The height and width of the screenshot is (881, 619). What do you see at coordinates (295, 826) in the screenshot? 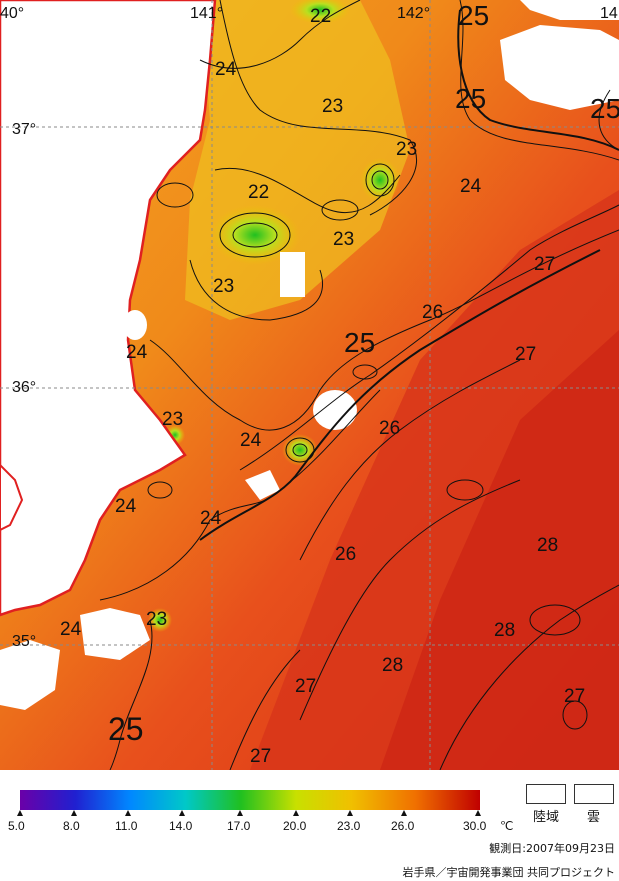
I see `scale-tick-label: 20.0` at bounding box center [295, 826].